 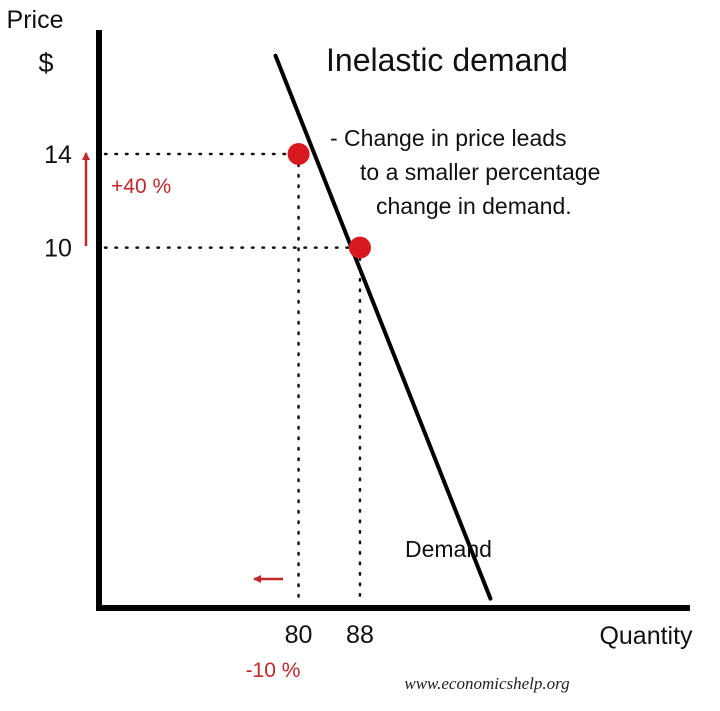 What do you see at coordinates (329, 201) in the screenshot?
I see `highlight-points` at bounding box center [329, 201].